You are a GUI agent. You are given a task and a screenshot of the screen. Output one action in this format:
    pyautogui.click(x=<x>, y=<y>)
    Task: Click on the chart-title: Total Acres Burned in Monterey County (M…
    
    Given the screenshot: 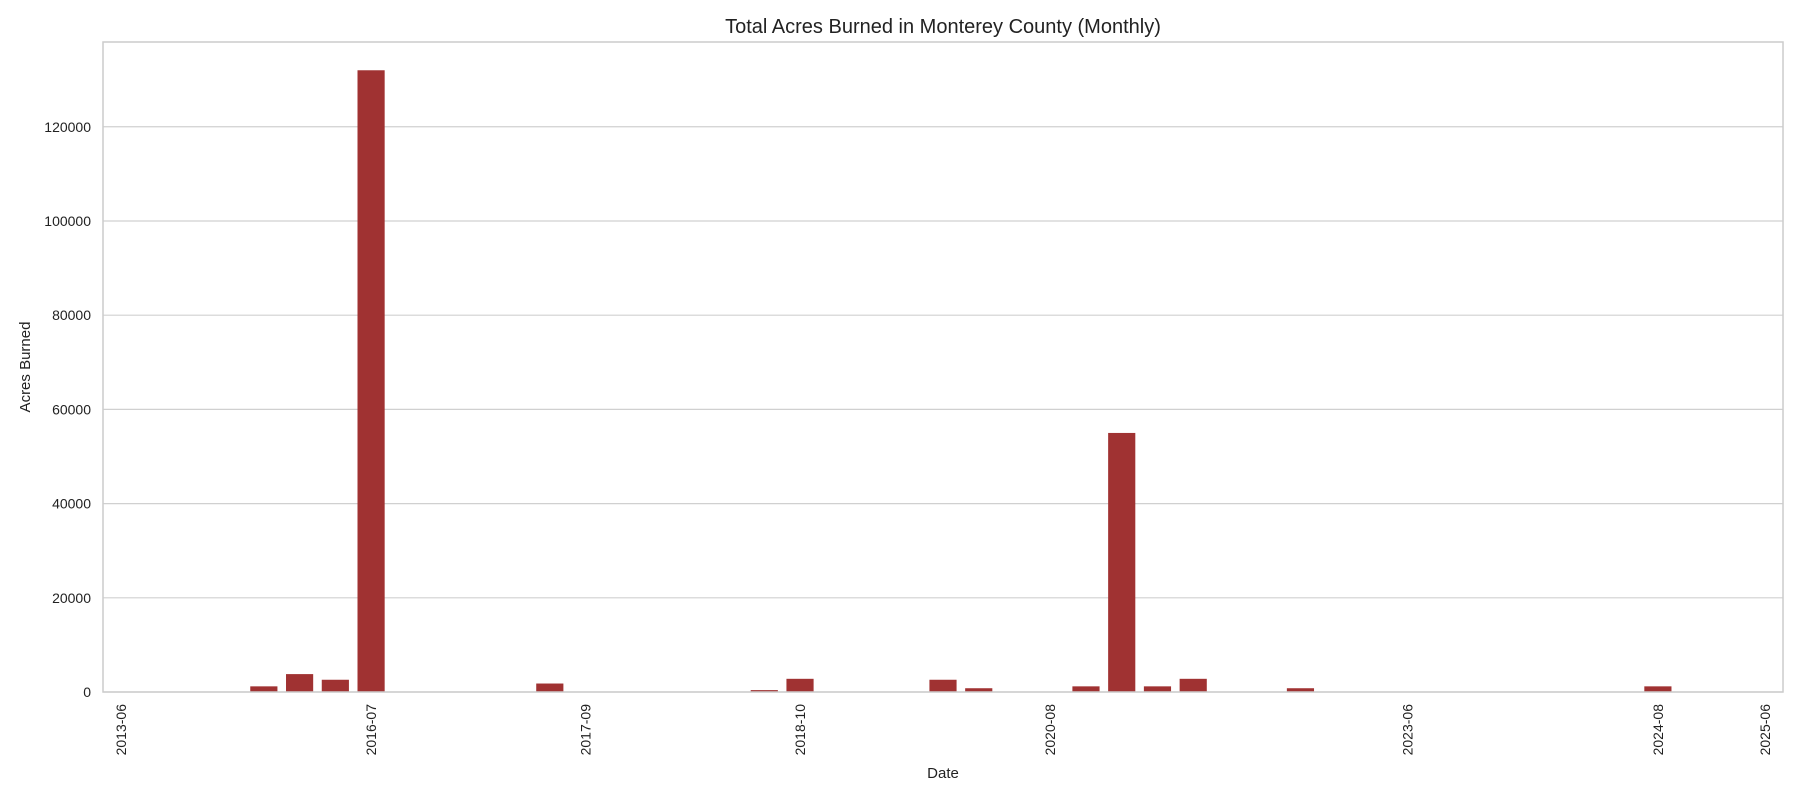 What is the action you would take?
    pyautogui.click(x=943, y=27)
    